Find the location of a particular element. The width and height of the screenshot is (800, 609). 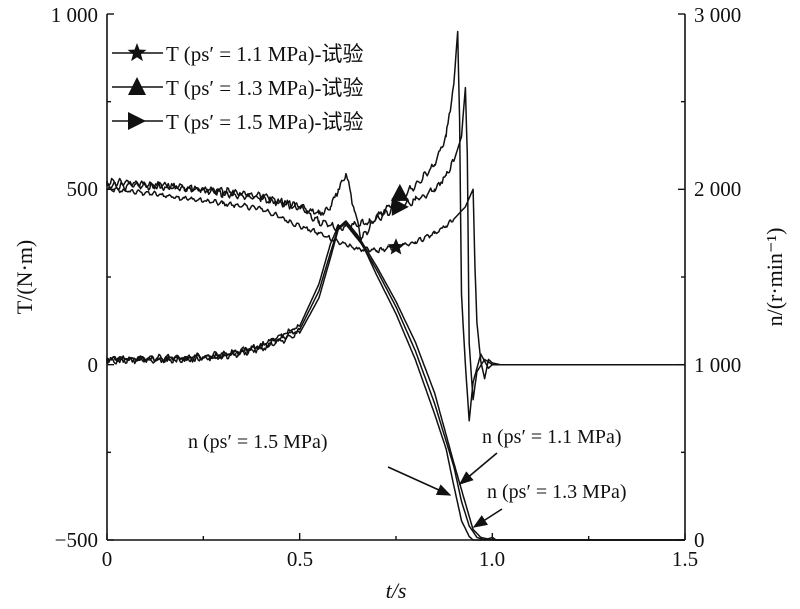

y-right-tick-label: 2 000 is located at coordinates (717, 189).